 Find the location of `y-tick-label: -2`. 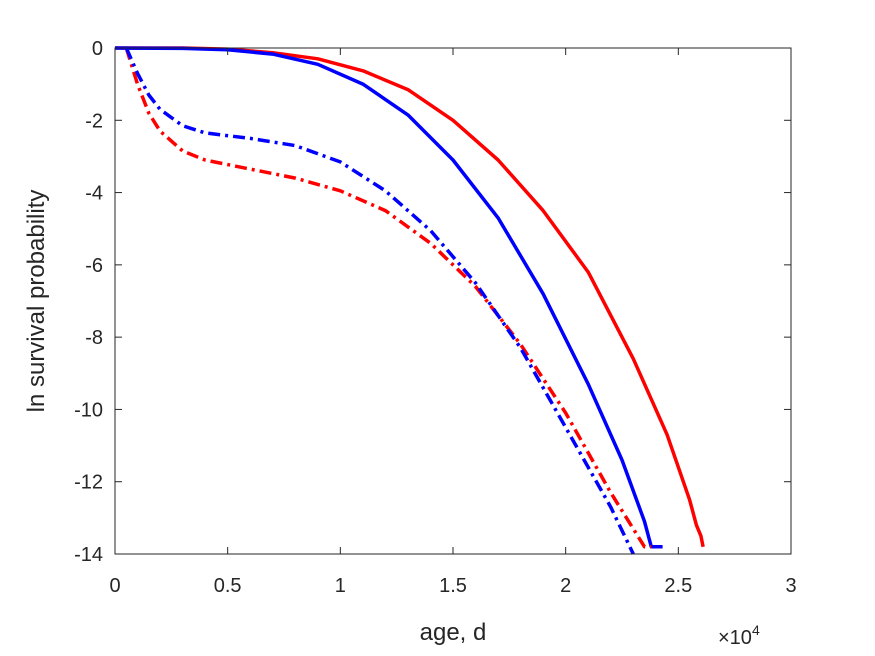

y-tick-label: -2 is located at coordinates (94, 121).